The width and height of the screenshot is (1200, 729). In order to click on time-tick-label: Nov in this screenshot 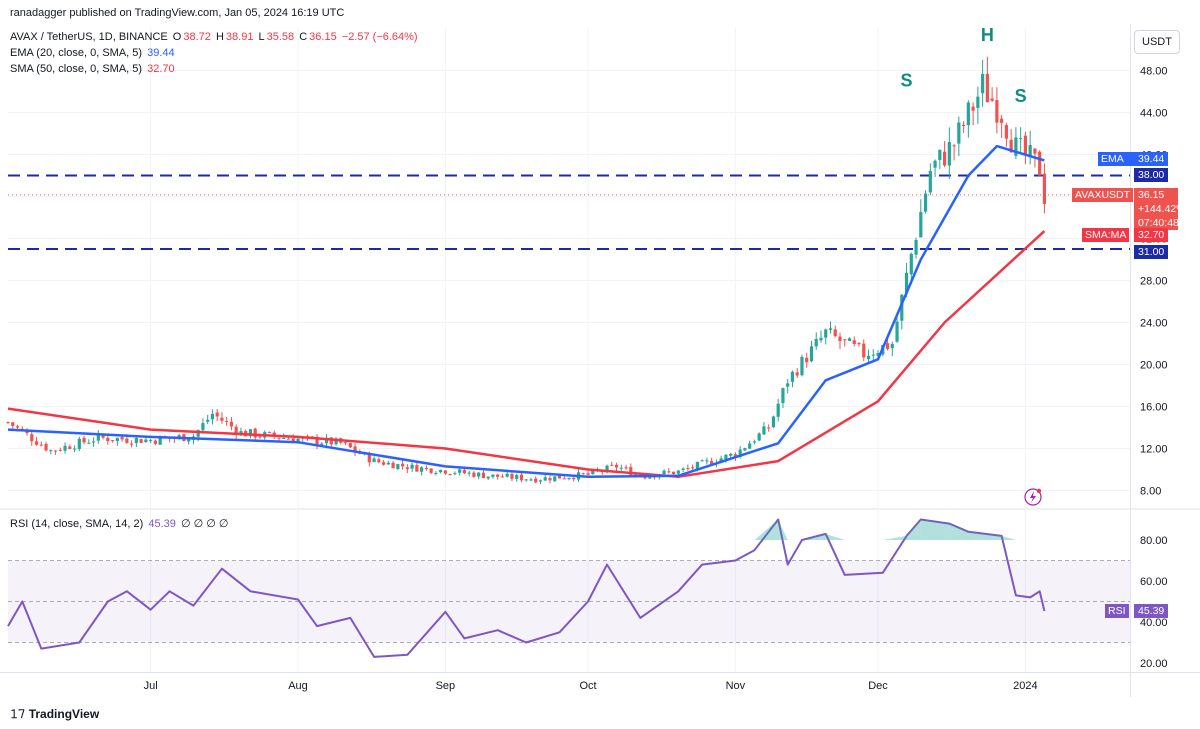, I will do `click(736, 686)`.